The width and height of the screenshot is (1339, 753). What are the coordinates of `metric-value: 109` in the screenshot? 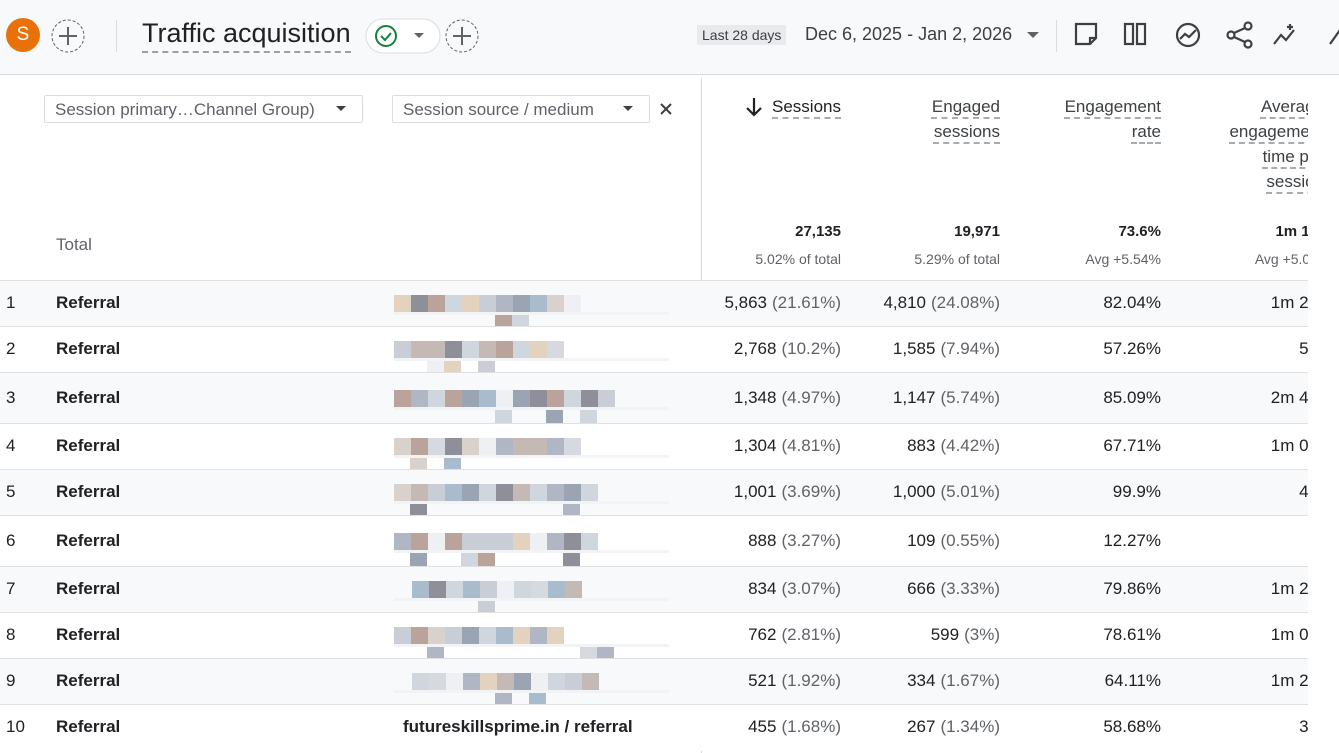 It's located at (921, 540).